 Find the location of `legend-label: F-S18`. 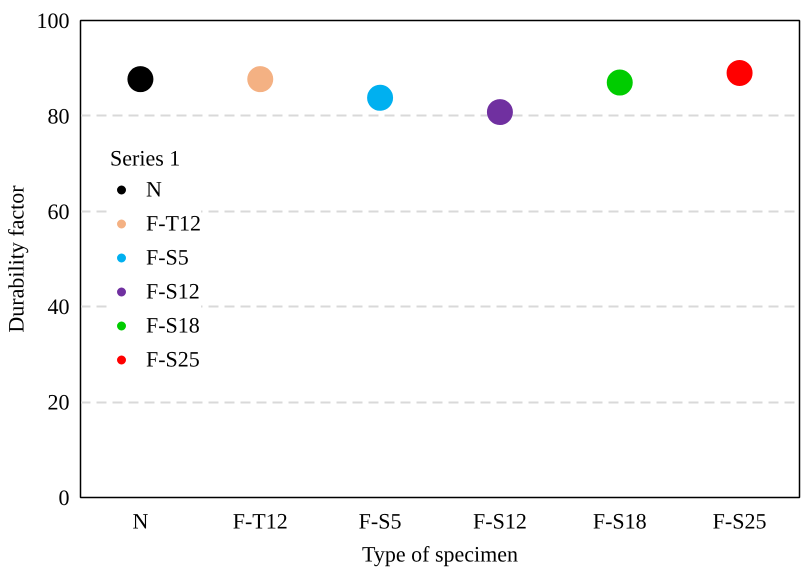

legend-label: F-S18 is located at coordinates (173, 325).